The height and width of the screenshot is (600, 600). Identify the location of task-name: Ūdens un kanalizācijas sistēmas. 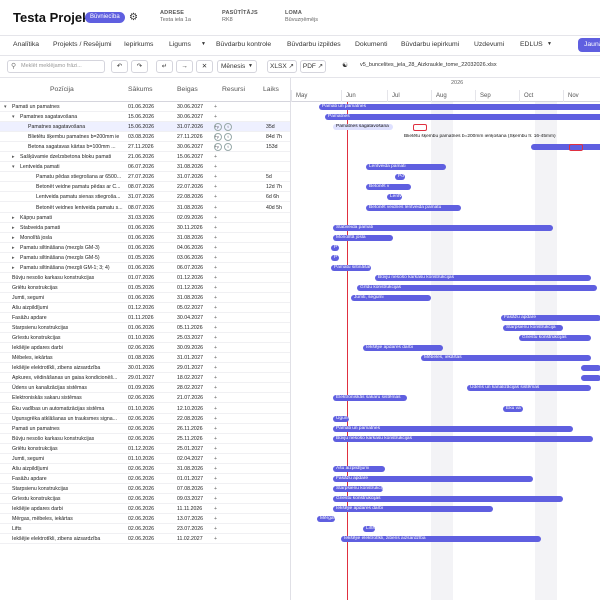
(49, 388).